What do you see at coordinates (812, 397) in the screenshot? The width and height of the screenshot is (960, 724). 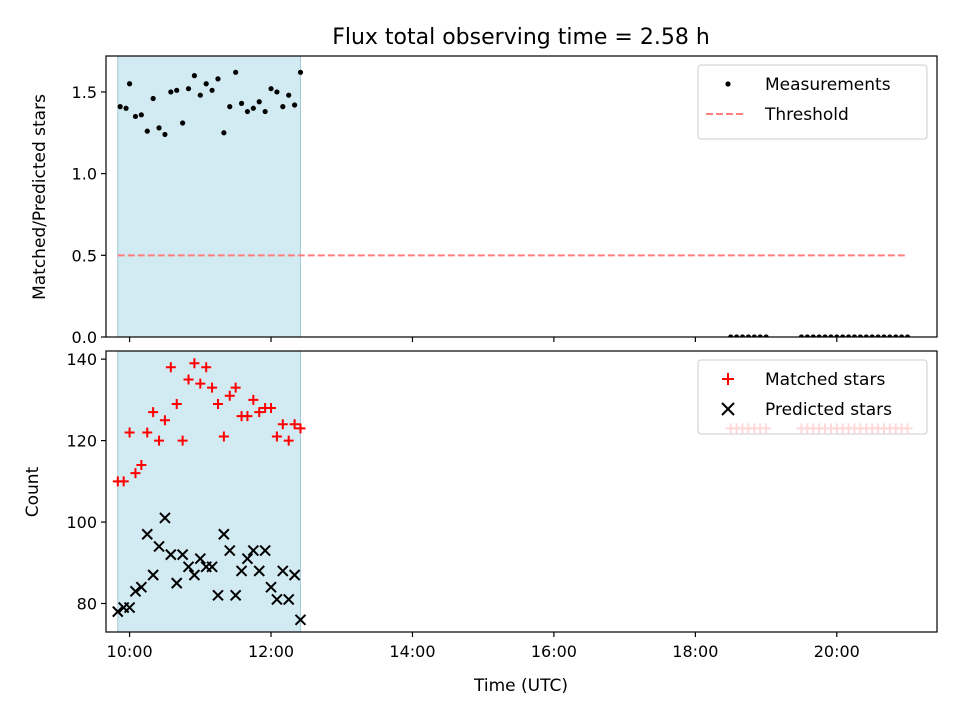 I see `bottom-legend: Matched stars Predicted stars` at bounding box center [812, 397].